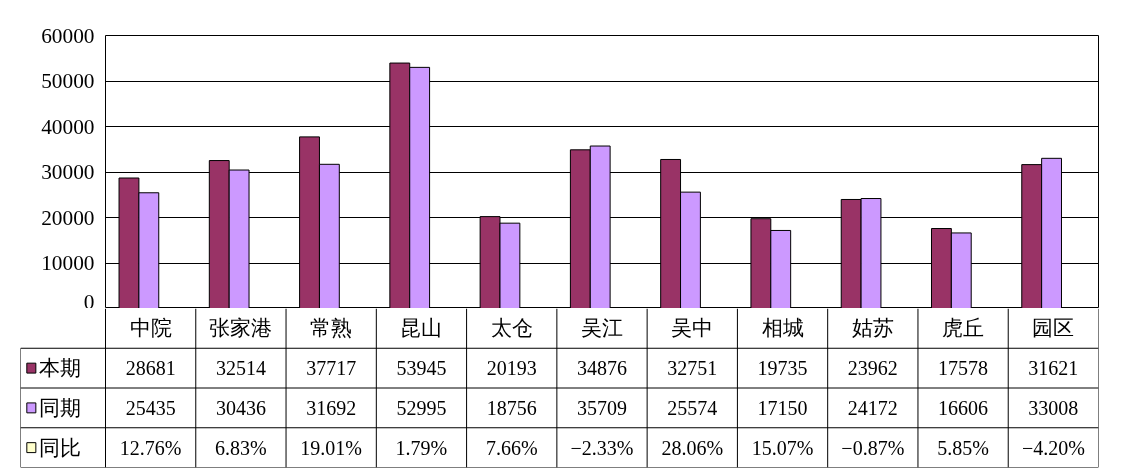 This screenshot has height=475, width=1146. What do you see at coordinates (331, 447) in the screenshot?
I see `data-label: 19.01%` at bounding box center [331, 447].